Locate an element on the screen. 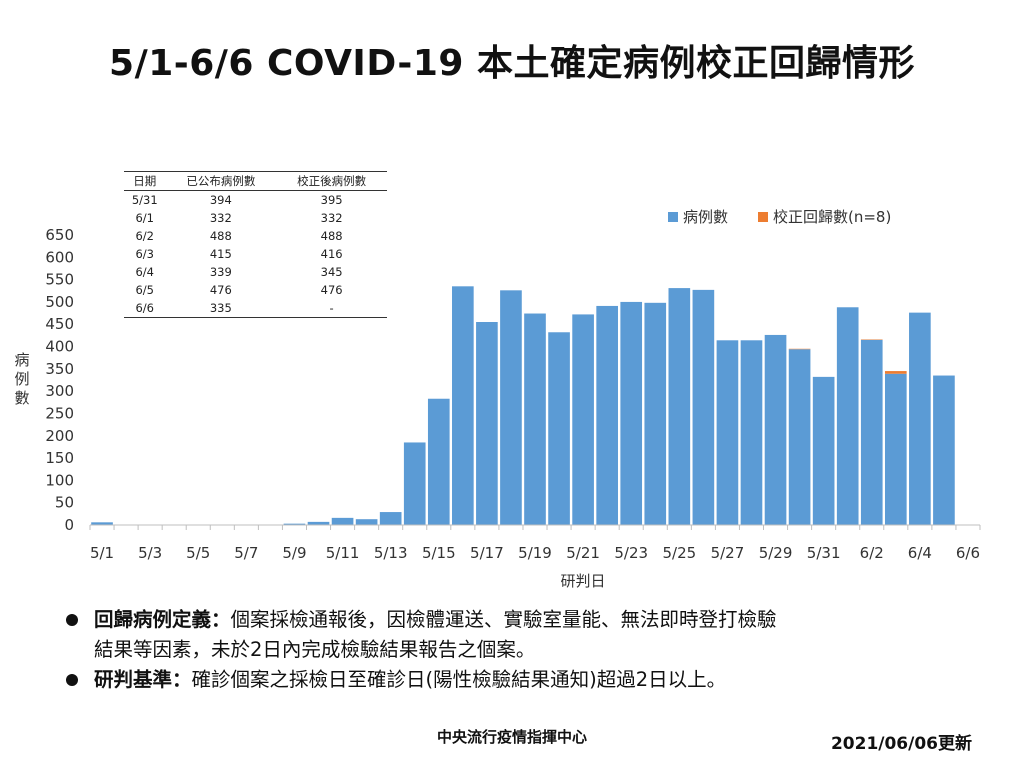  table-cell: 345 is located at coordinates (331, 272).